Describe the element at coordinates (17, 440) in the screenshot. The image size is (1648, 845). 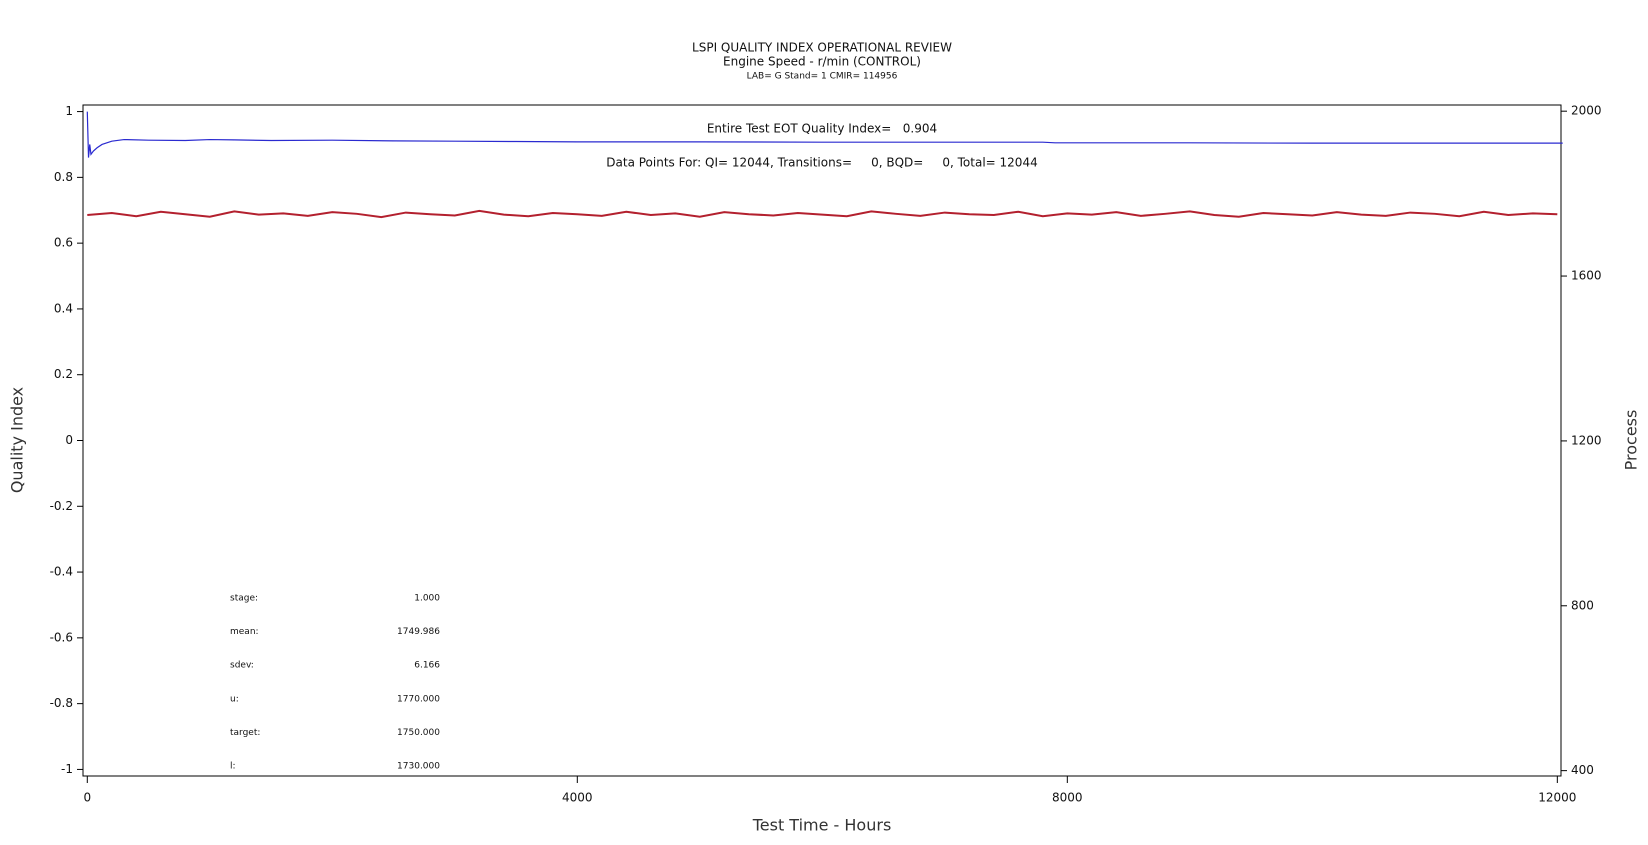
I see `y-axis-title: Quality Index` at that location.